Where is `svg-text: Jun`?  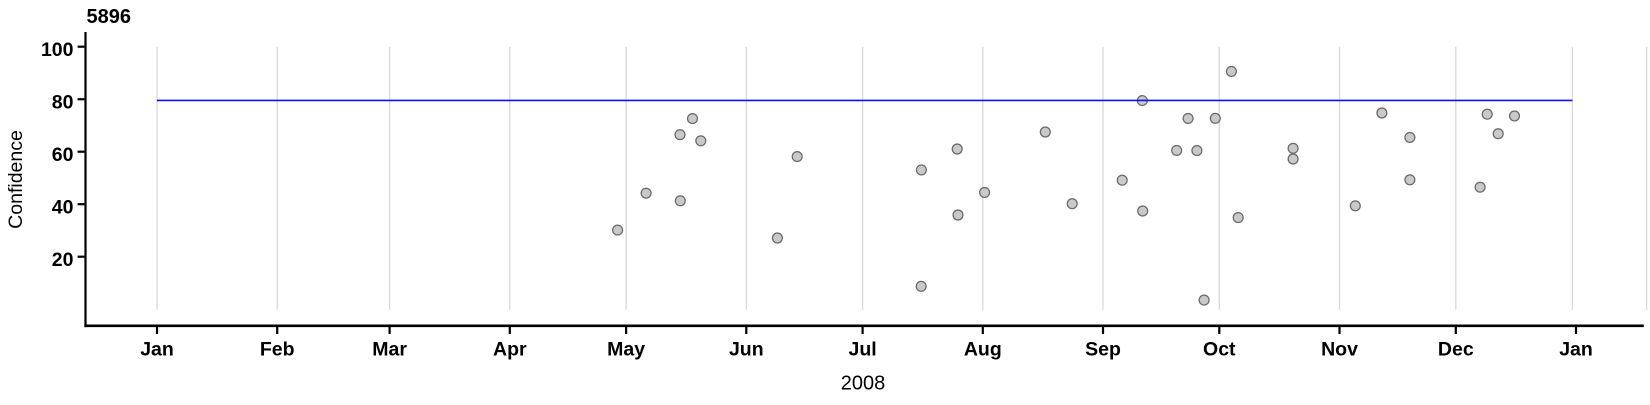 svg-text: Jun is located at coordinates (746, 349).